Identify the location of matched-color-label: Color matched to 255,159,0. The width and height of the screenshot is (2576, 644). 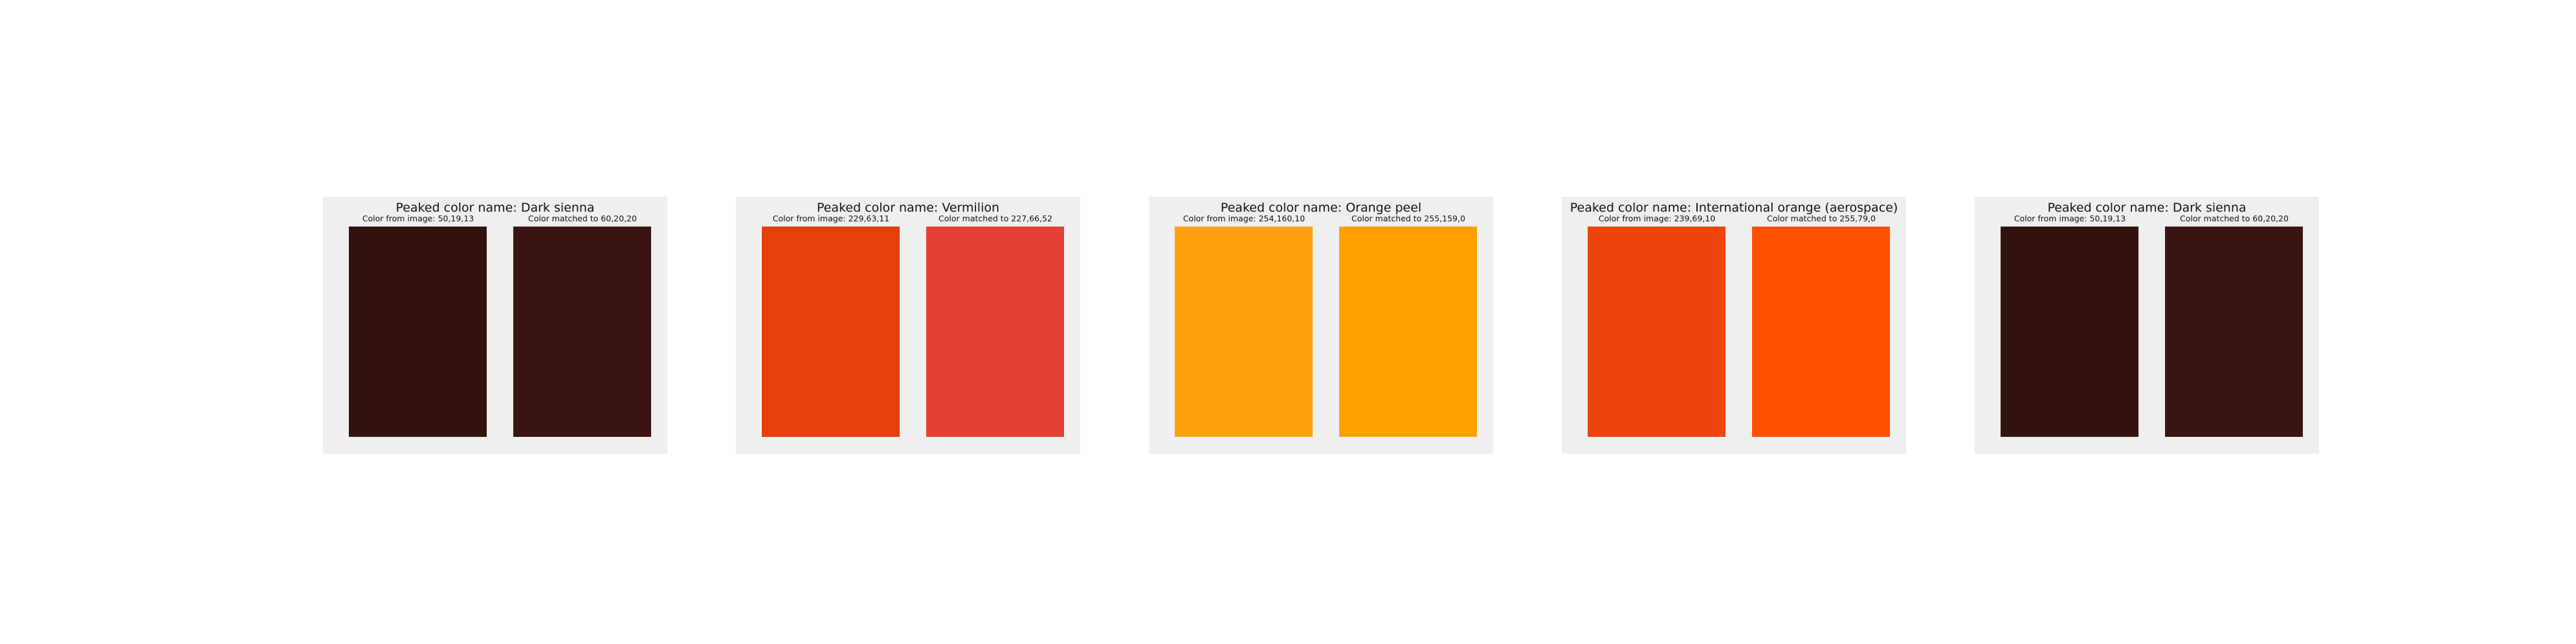
(1408, 218).